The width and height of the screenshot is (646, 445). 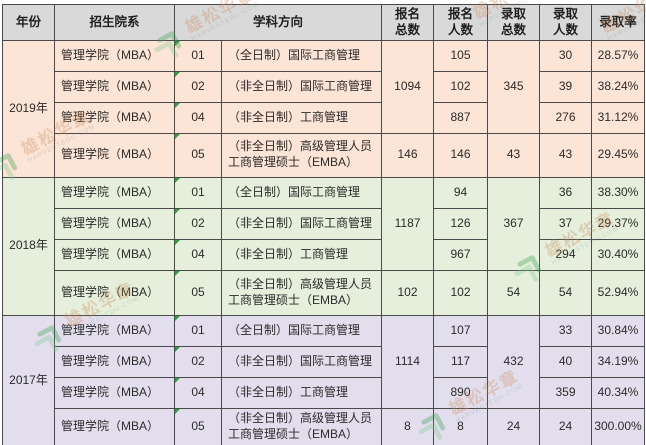 What do you see at coordinates (566, 117) in the screenshot?
I see `admit-count-cell: 276` at bounding box center [566, 117].